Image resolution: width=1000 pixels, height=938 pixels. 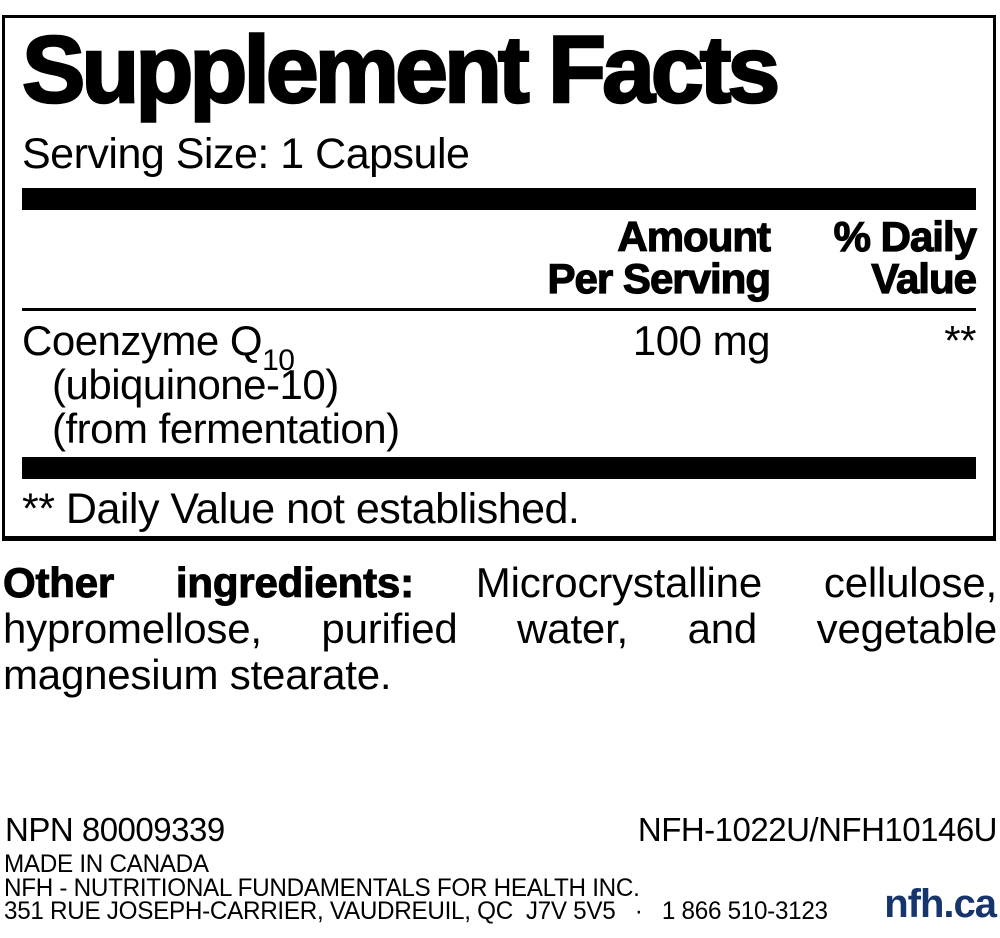 What do you see at coordinates (209, 582) in the screenshot?
I see `other-ingredients-label: Other ingredients:` at bounding box center [209, 582].